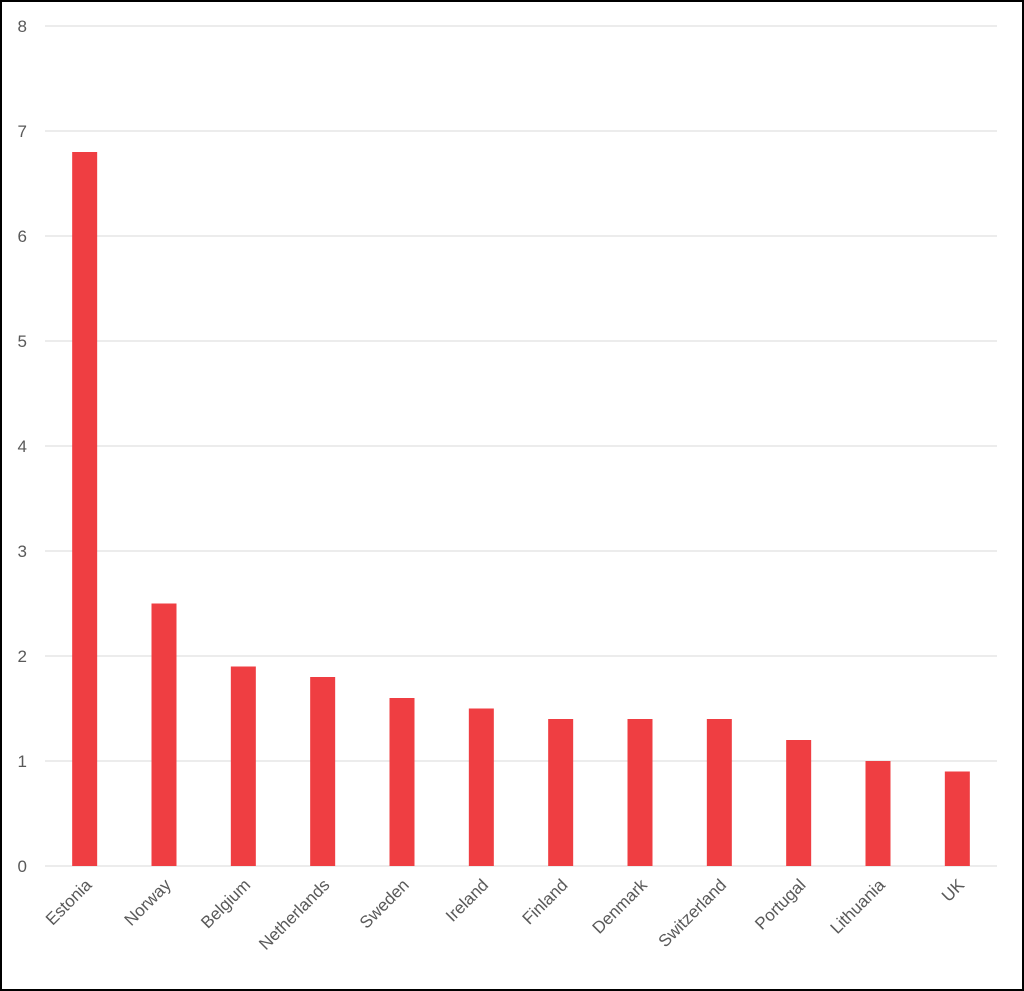 The height and width of the screenshot is (991, 1024). Describe the element at coordinates (719, 792) in the screenshot. I see `bar-switzerland` at that location.